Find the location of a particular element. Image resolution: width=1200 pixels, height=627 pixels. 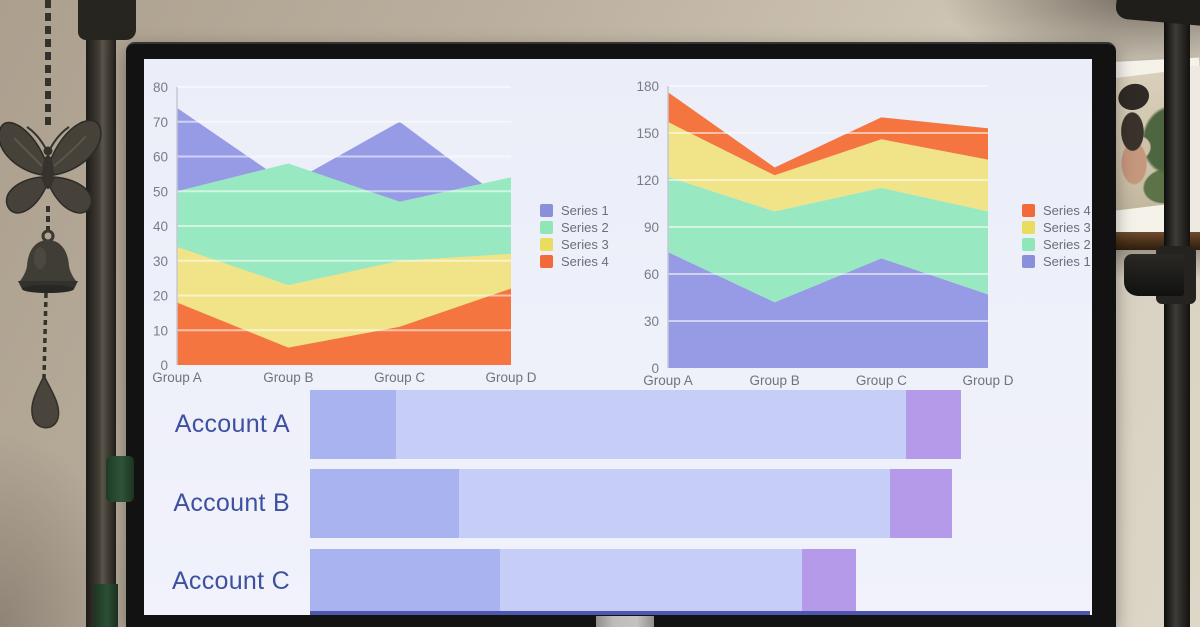

bell-ornament-icon is located at coordinates (48, 261).